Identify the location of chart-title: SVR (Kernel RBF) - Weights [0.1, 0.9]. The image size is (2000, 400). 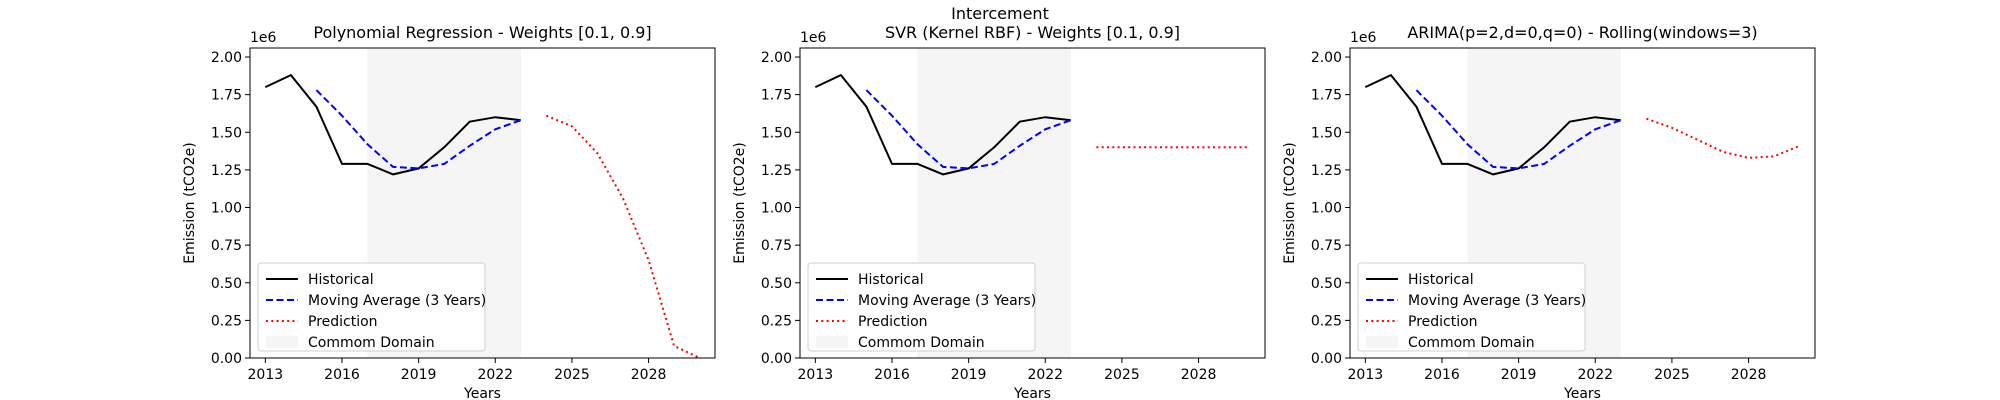
(1032, 32).